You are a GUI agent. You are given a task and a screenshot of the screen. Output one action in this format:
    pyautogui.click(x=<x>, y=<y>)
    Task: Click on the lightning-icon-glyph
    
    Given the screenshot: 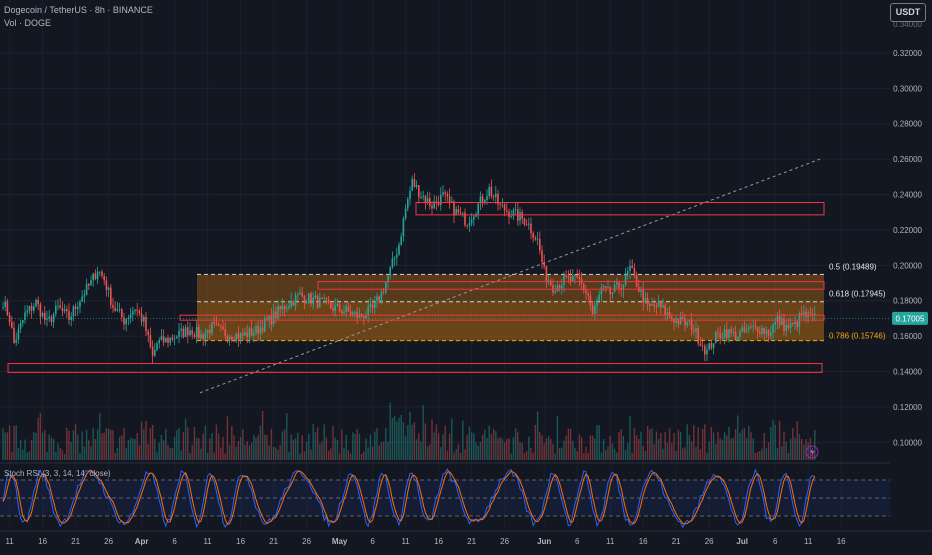 What is the action you would take?
    pyautogui.click(x=812, y=452)
    